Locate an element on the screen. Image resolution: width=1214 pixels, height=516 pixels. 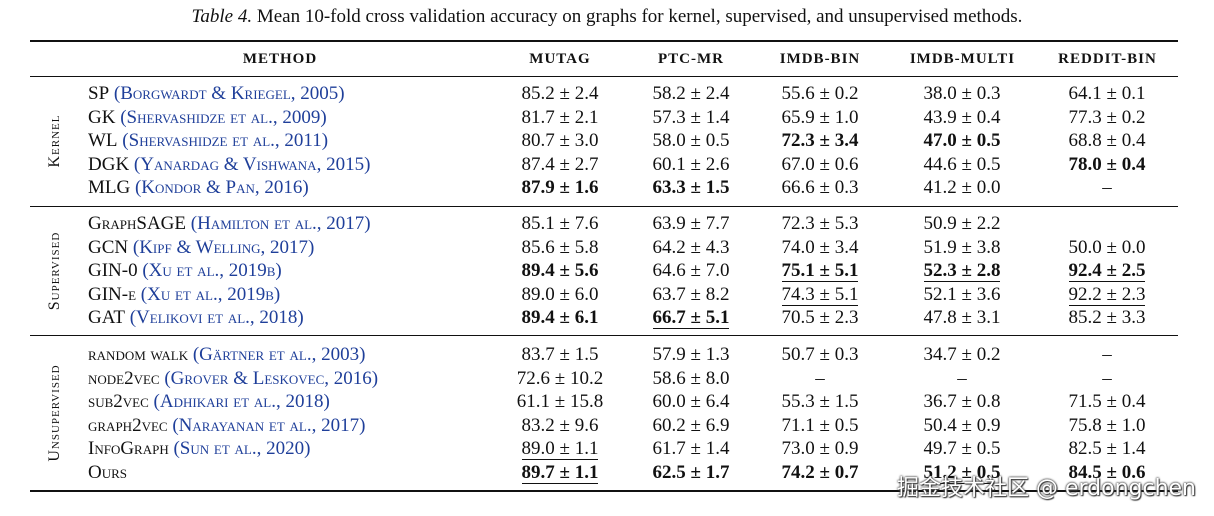
method-citation: (Borgwardt & Kriegel, 2005) is located at coordinates (229, 93).